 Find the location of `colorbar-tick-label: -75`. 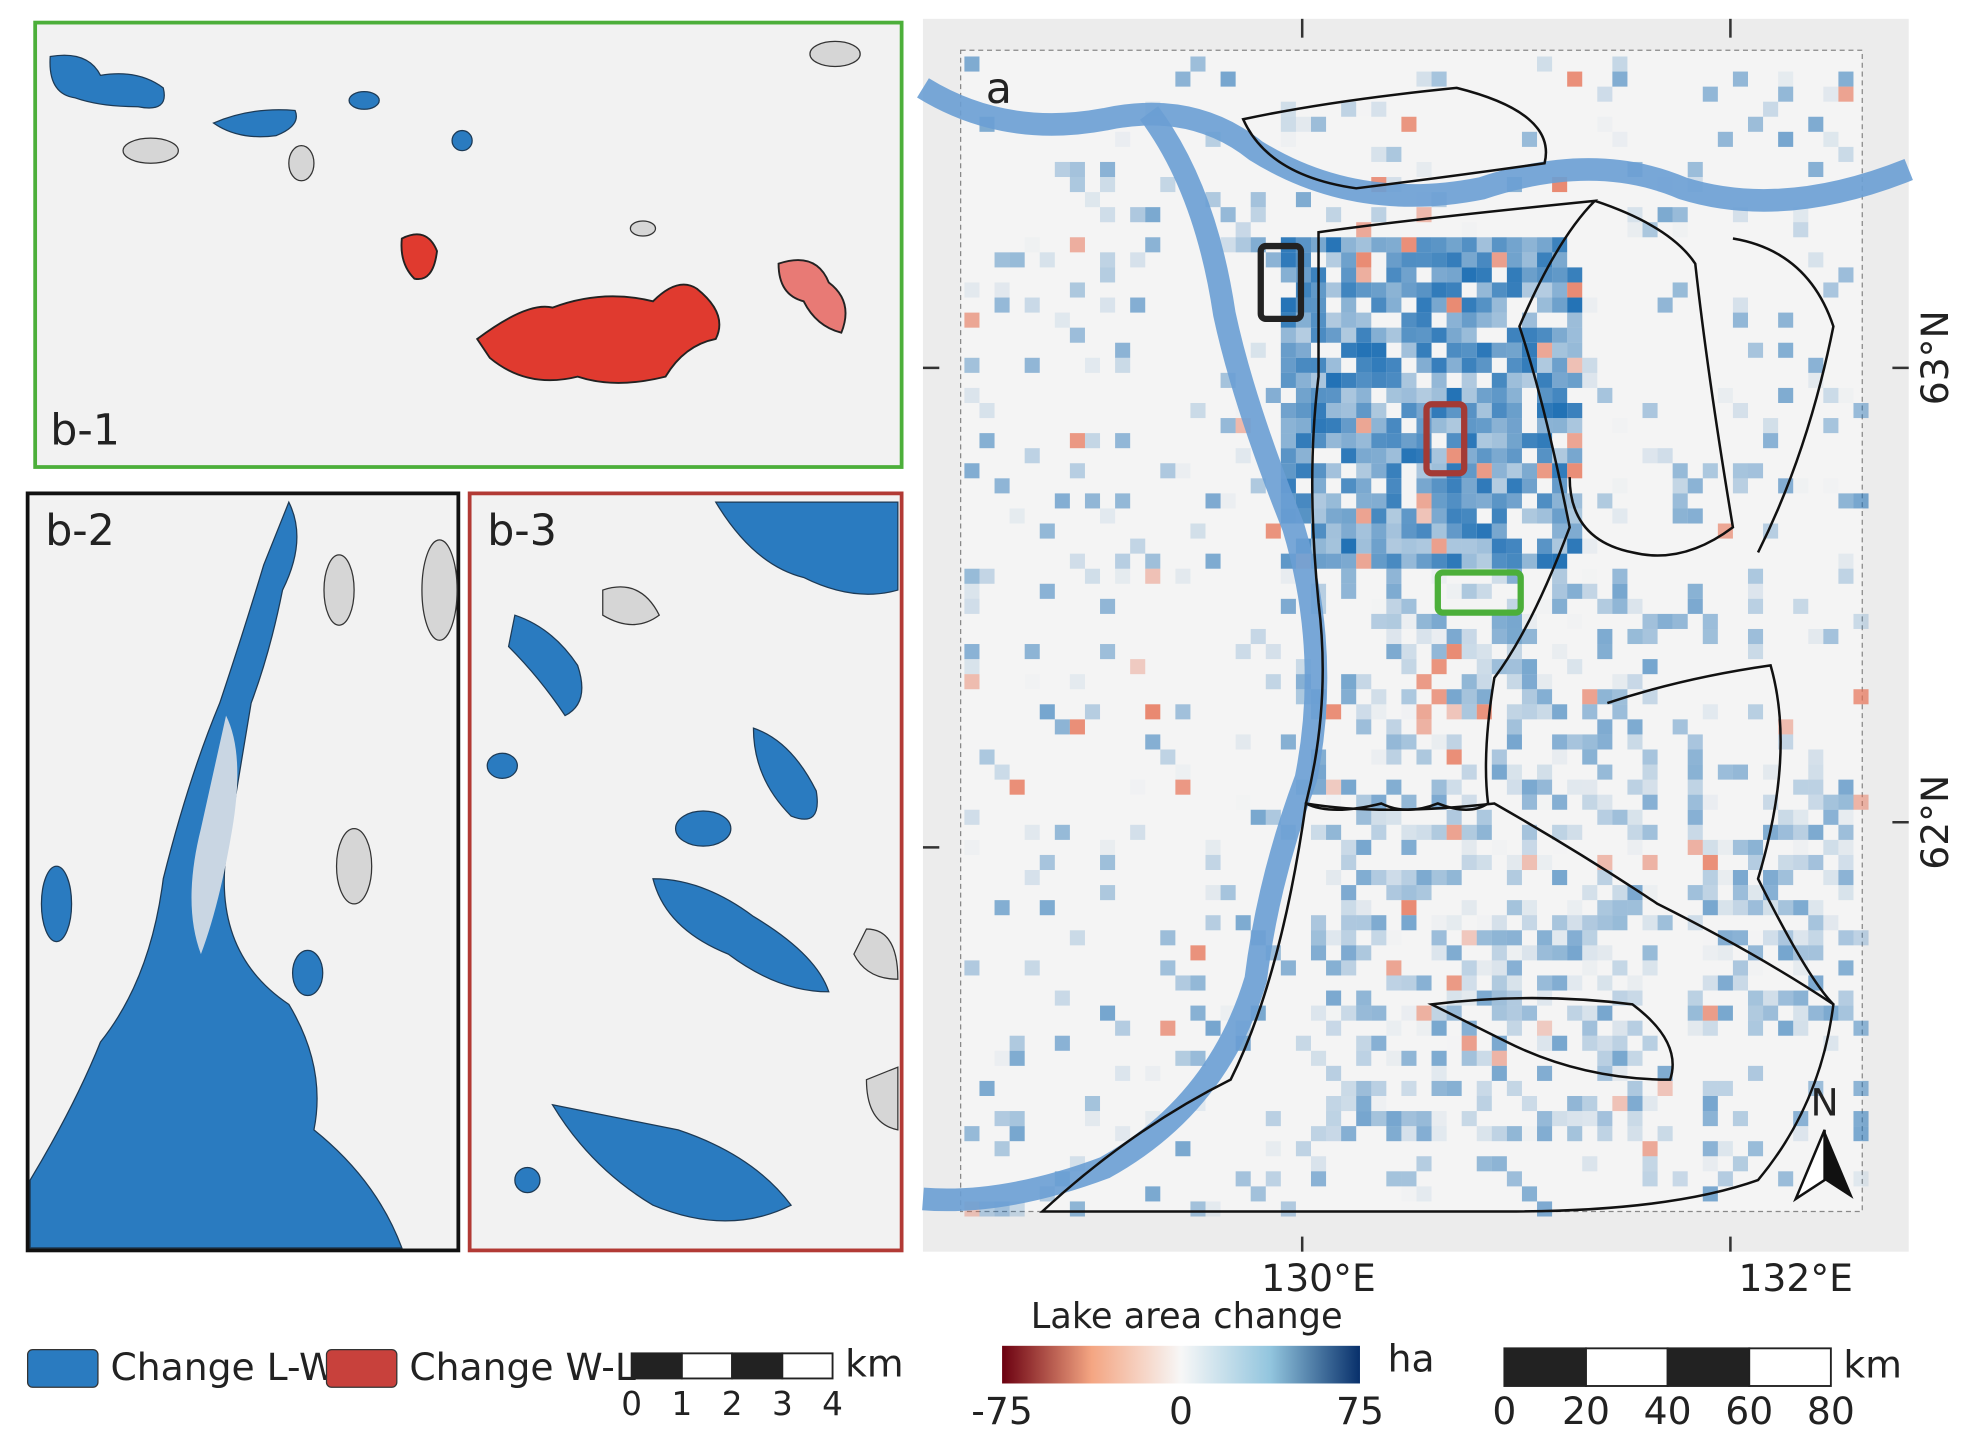

colorbar-tick-label: -75 is located at coordinates (1002, 1411).